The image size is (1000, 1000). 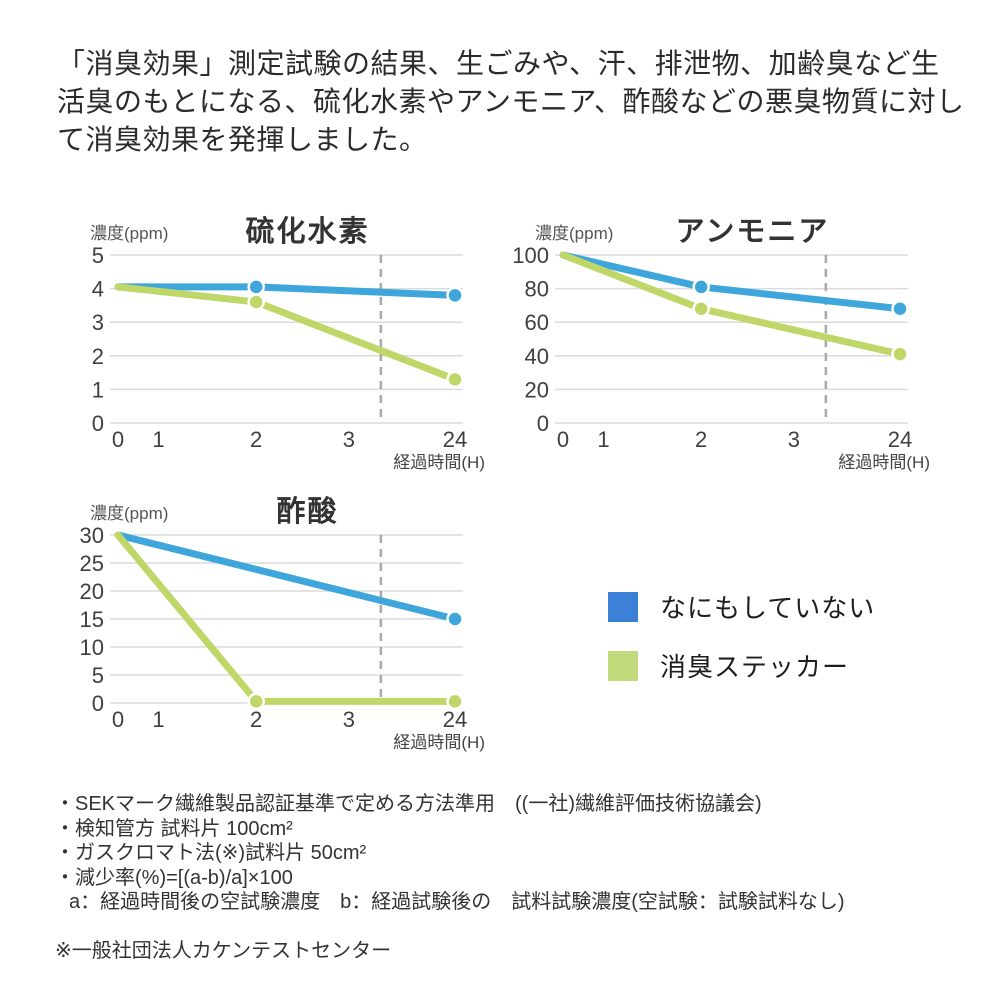 What do you see at coordinates (174, 877) in the screenshot?
I see `note-line: ・減少率(%)=[(a-b)/a]×100` at bounding box center [174, 877].